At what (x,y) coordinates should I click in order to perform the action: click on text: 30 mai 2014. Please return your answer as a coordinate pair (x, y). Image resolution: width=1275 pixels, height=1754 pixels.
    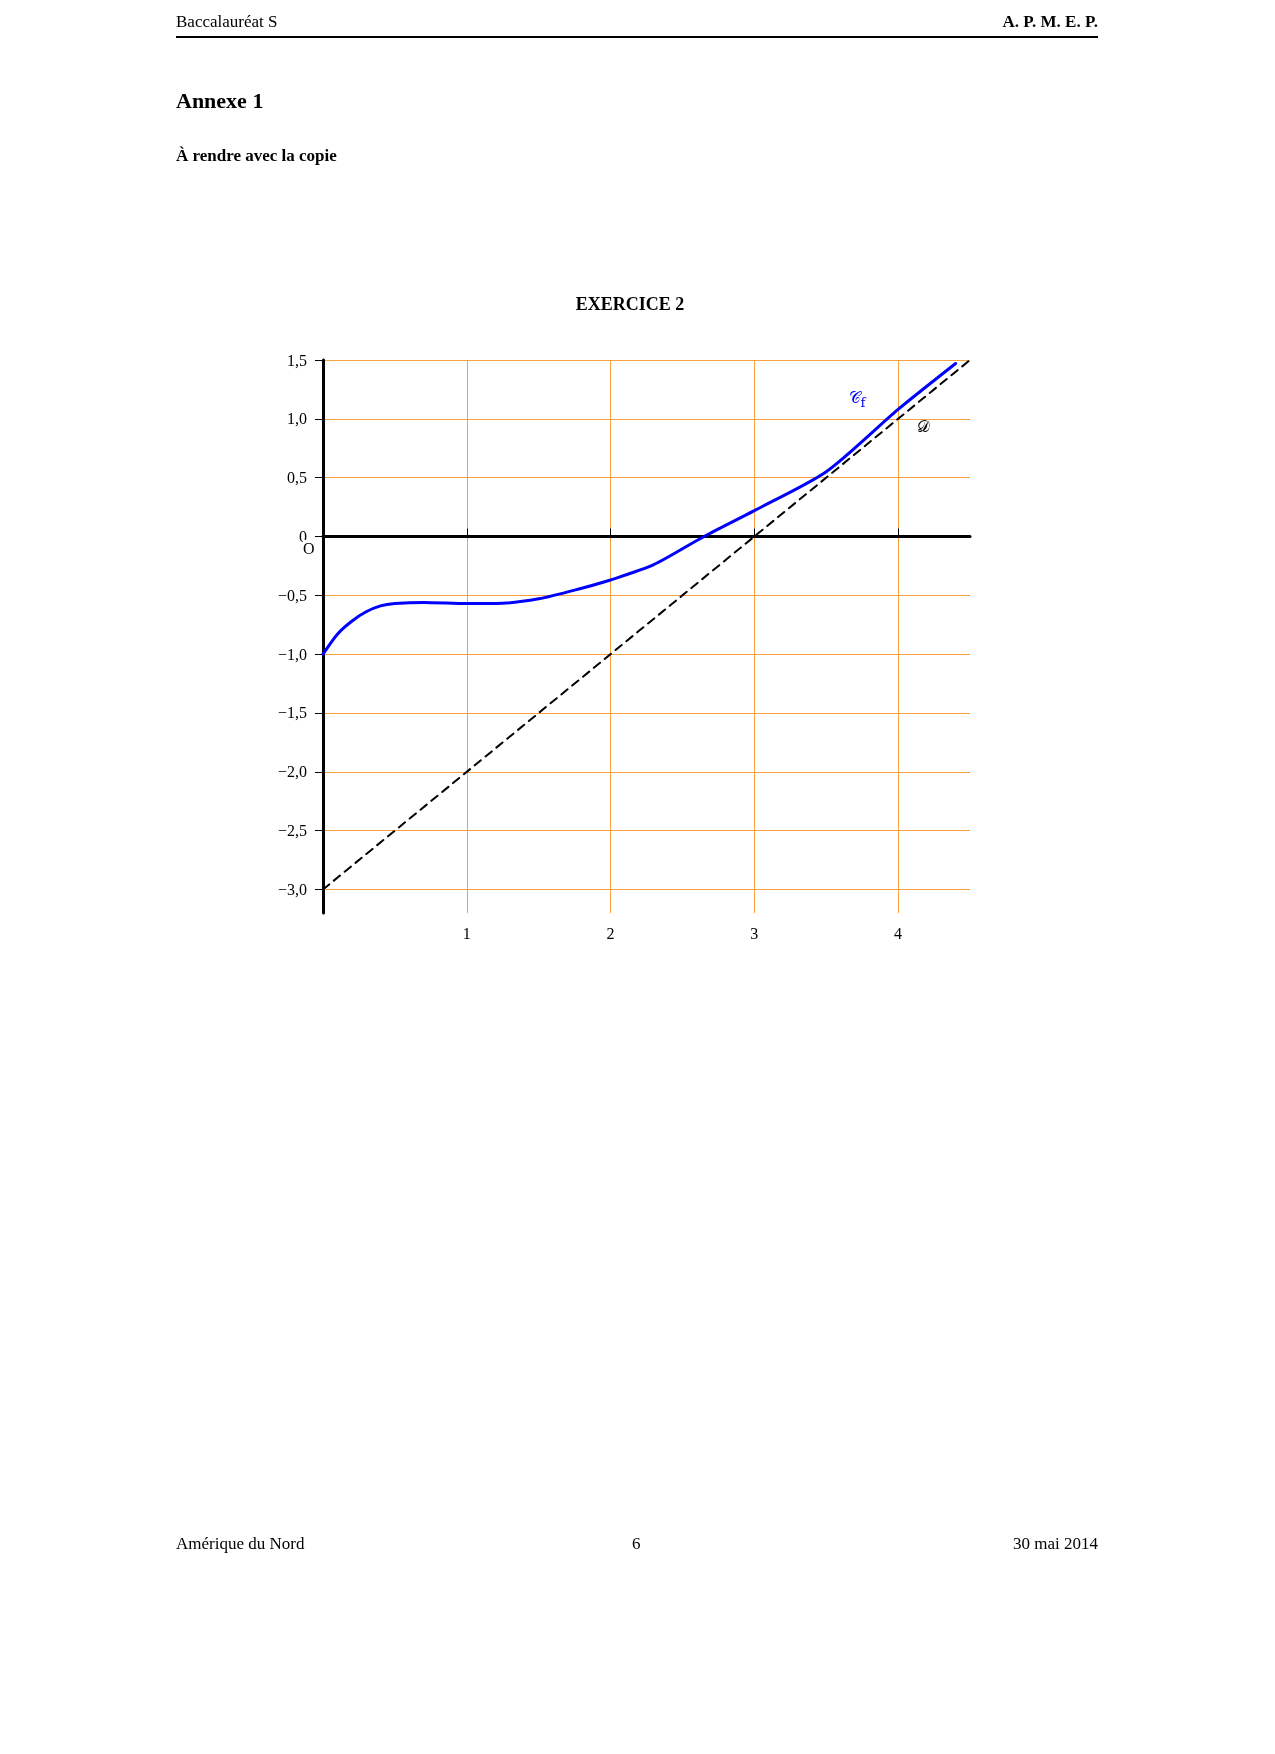
    Looking at the image, I should click on (1055, 1544).